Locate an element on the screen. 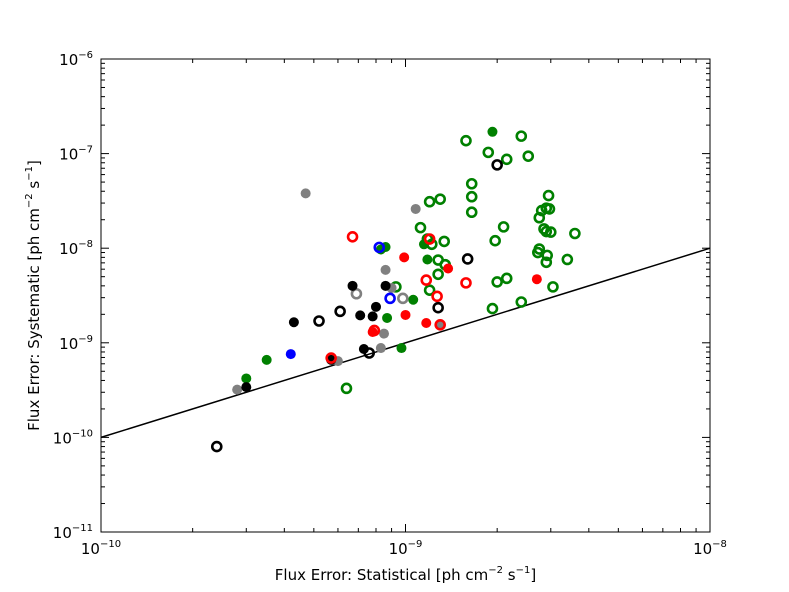 The width and height of the screenshot is (789, 592). x-axis-label: Flux Error: Statistical [ph cm−2 s−1] is located at coordinates (405, 574).